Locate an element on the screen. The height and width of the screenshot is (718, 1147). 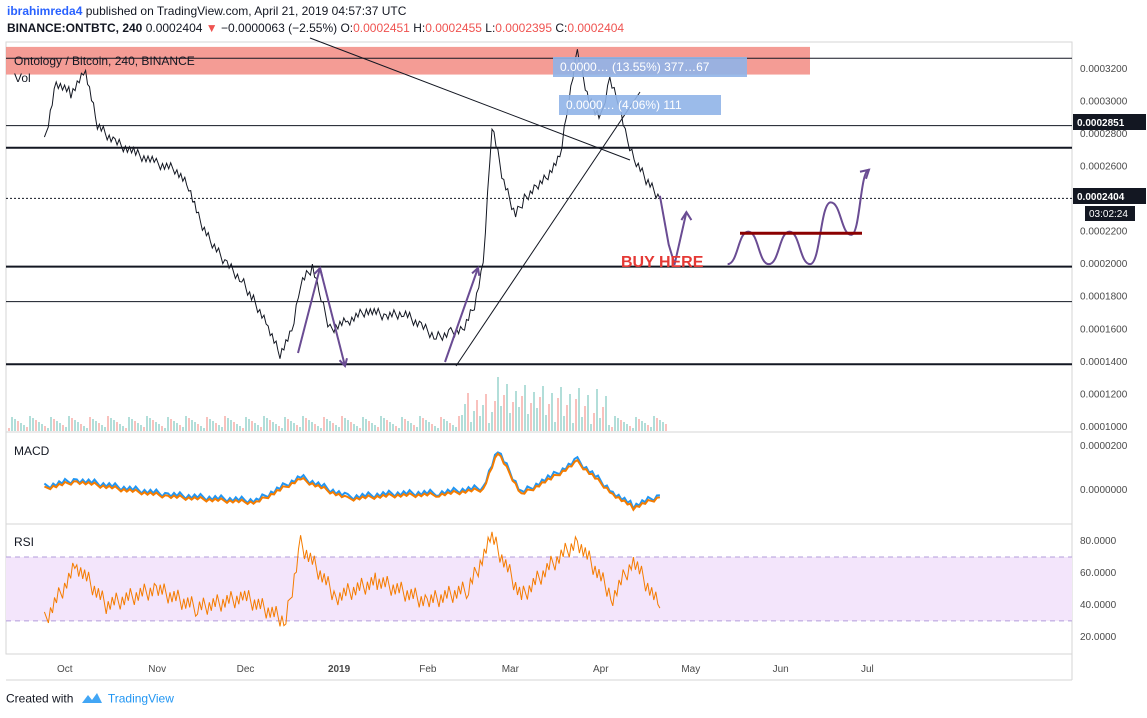
forecast-drop-line is located at coordinates (673, 230).